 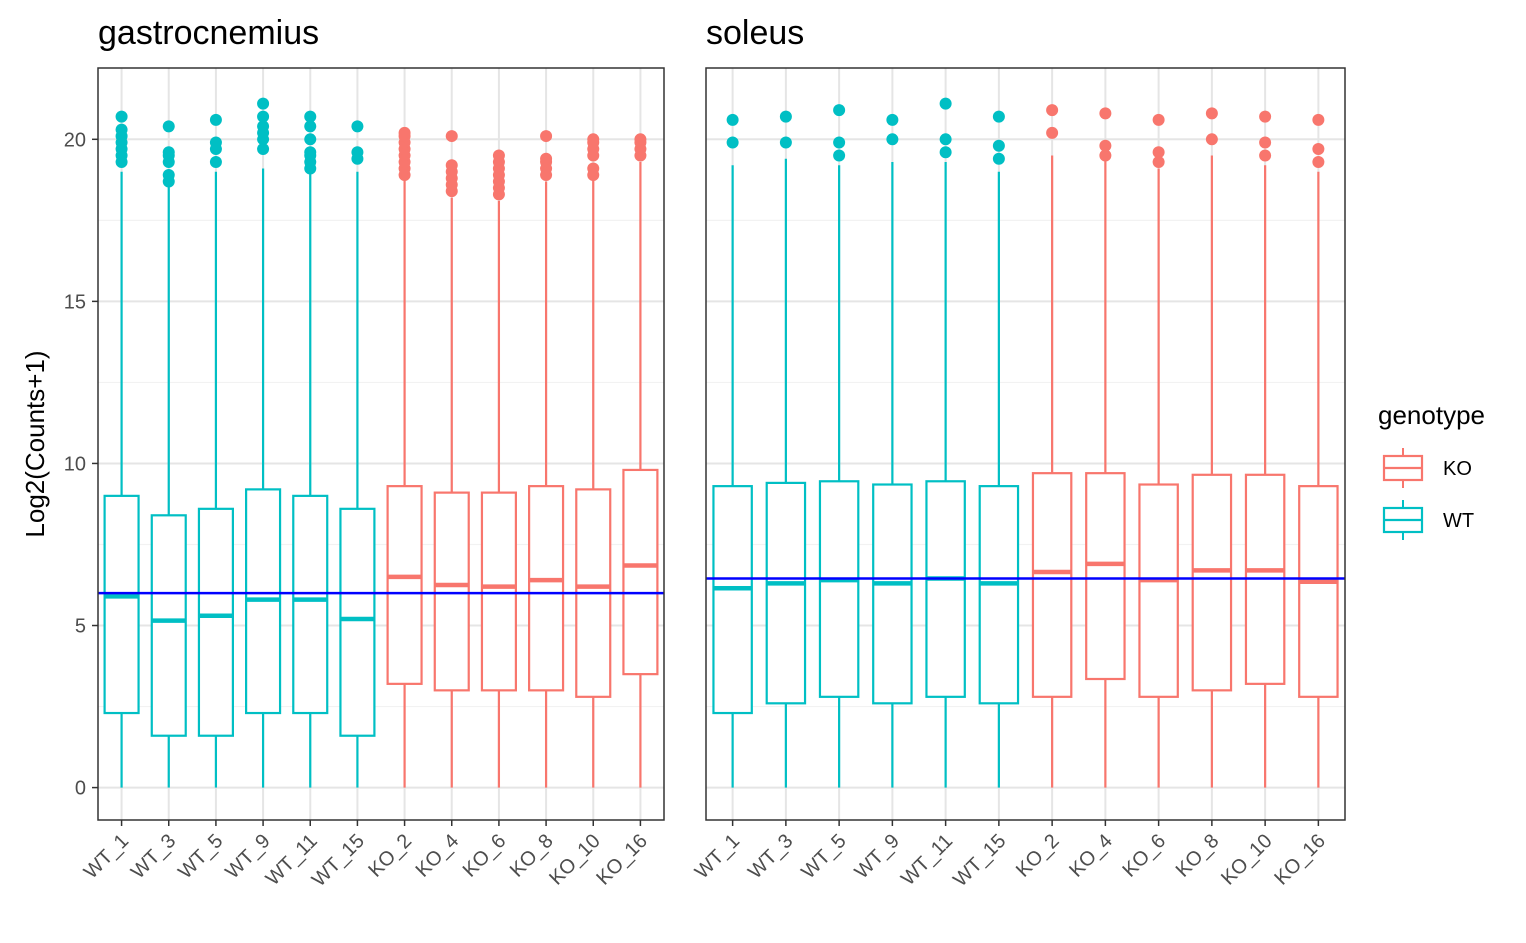 What do you see at coordinates (75, 140) in the screenshot?
I see `y-tick-label: 20` at bounding box center [75, 140].